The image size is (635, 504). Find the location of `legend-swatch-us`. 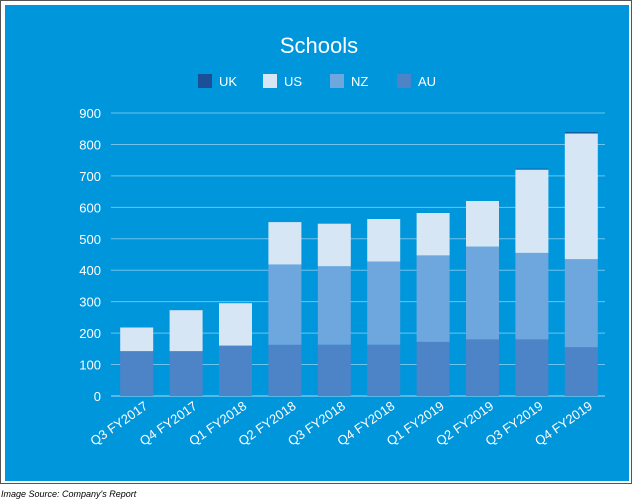

legend-swatch-us is located at coordinates (270, 81).